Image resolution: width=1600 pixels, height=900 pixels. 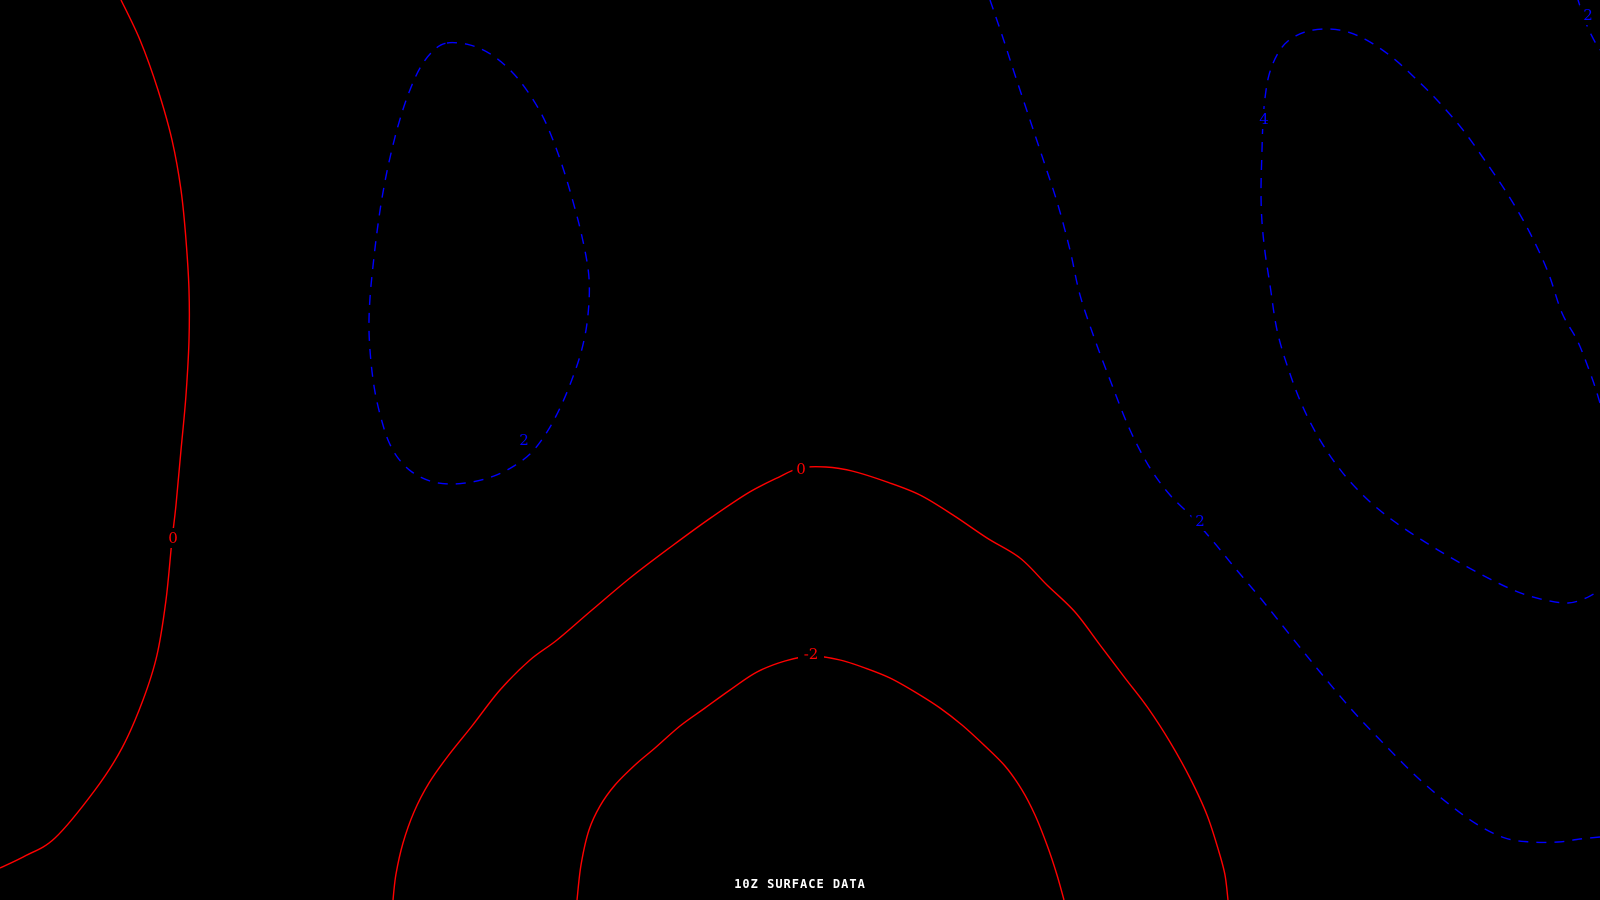 I want to click on contour-label-gap-minus2-central-arc, so click(x=811, y=654).